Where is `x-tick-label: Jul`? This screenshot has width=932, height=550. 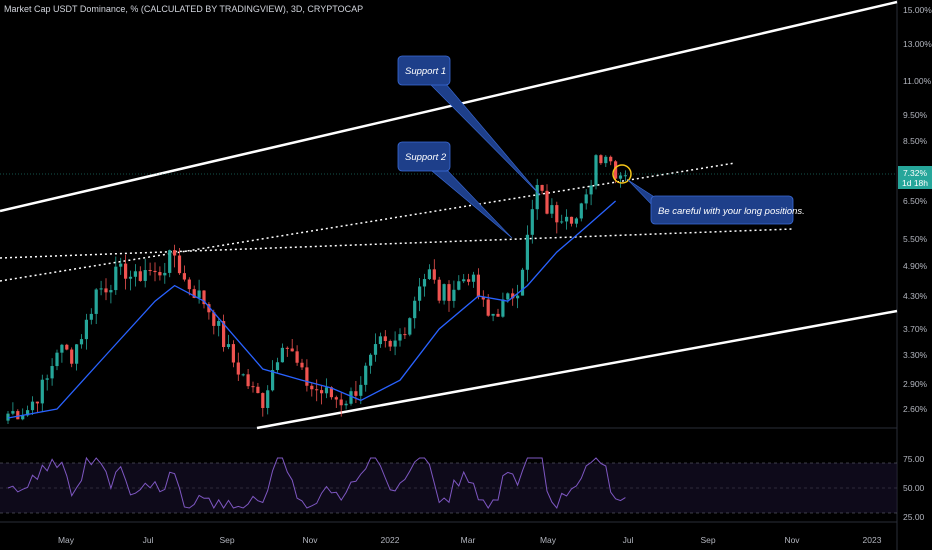 x-tick-label: Jul is located at coordinates (628, 540).